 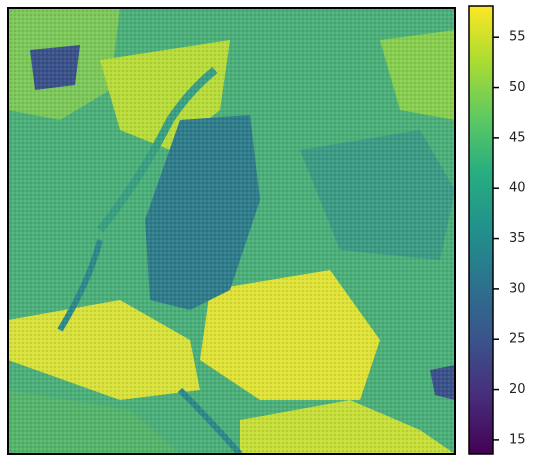 What do you see at coordinates (517, 87) in the screenshot?
I see `colorbar-tick-label: 50` at bounding box center [517, 87].